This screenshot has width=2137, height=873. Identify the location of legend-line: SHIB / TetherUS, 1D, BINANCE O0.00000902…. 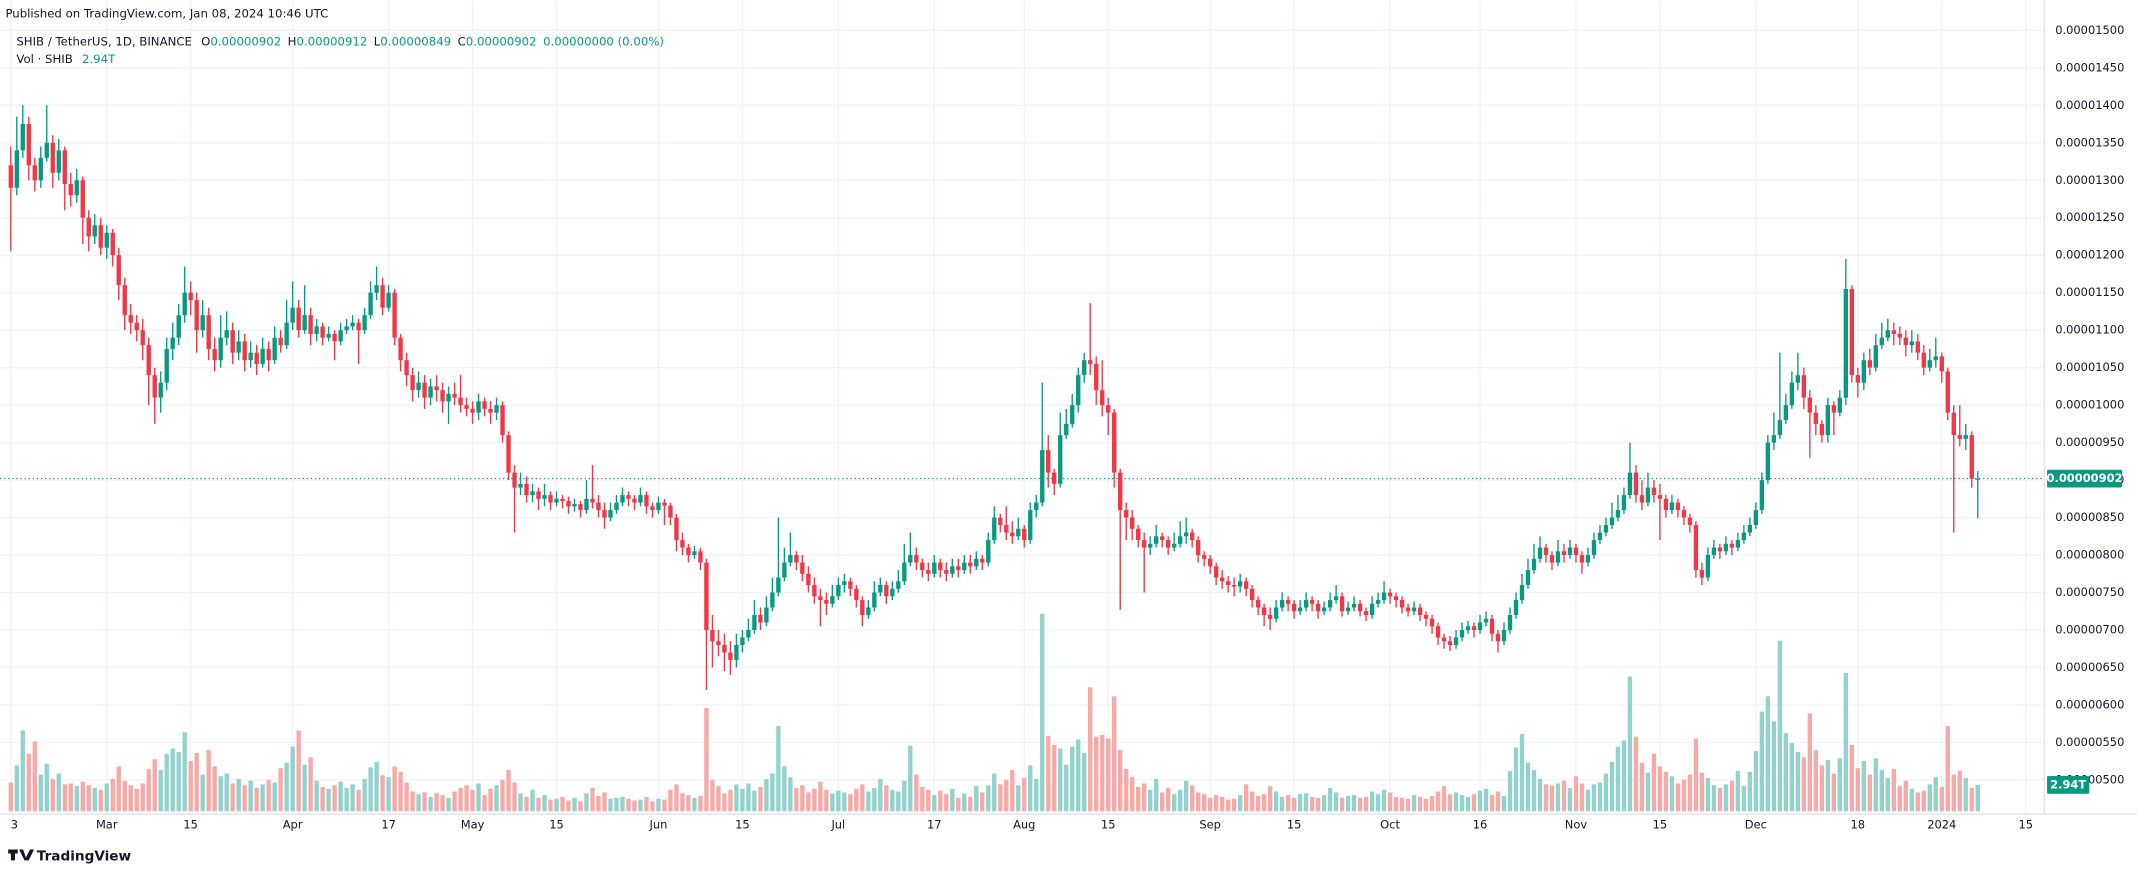
(340, 41).